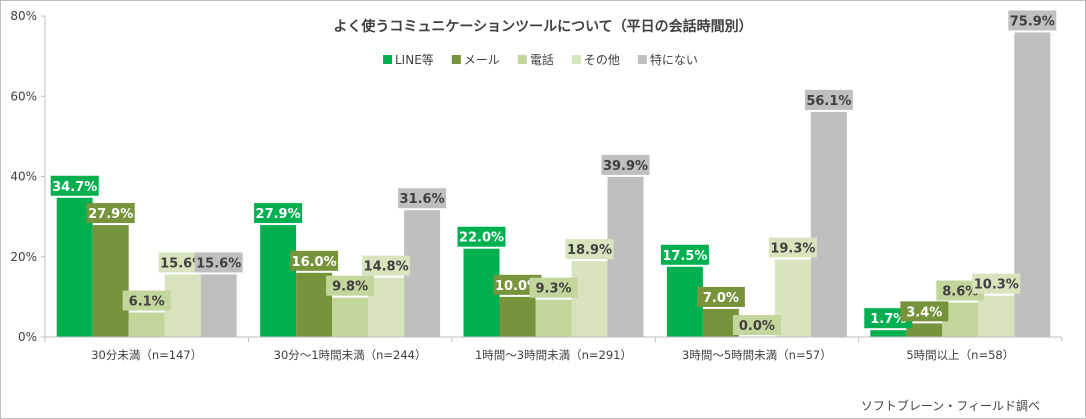  What do you see at coordinates (553, 355) in the screenshot?
I see `x-category-label: 1時間～3時間未満（n=291）` at bounding box center [553, 355].